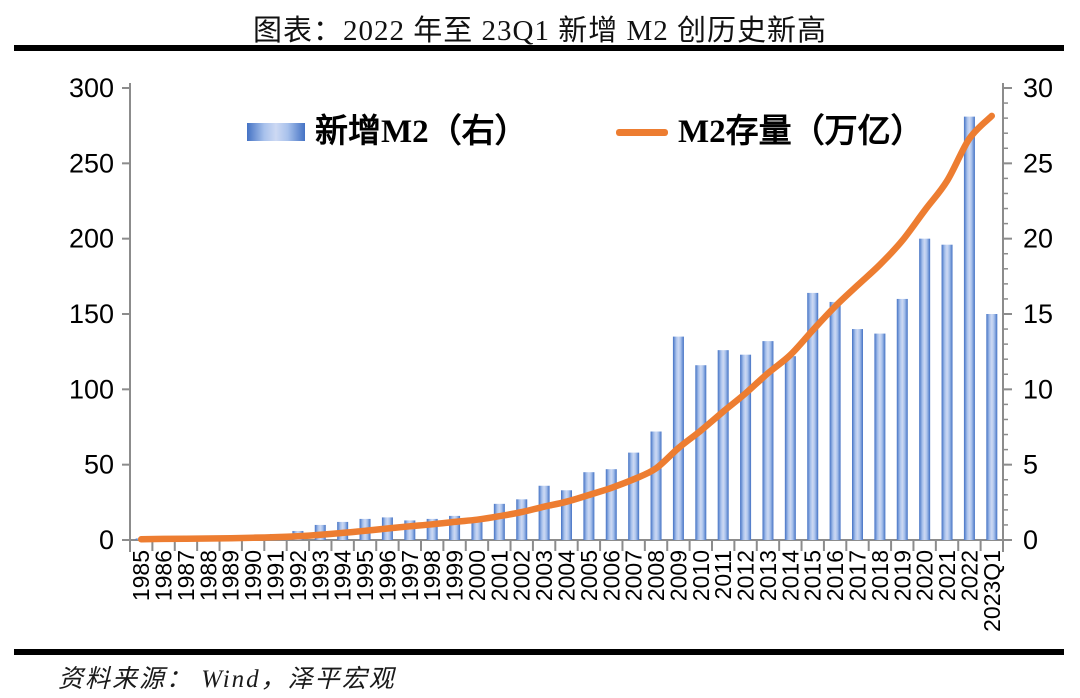  I want to click on x-axis-year-label: 2017, so click(858, 575).